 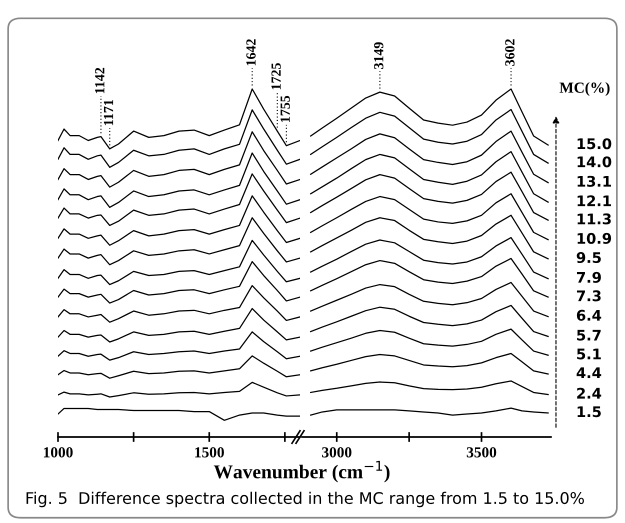 What do you see at coordinates (589, 412) in the screenshot?
I see `text: 1.5` at bounding box center [589, 412].